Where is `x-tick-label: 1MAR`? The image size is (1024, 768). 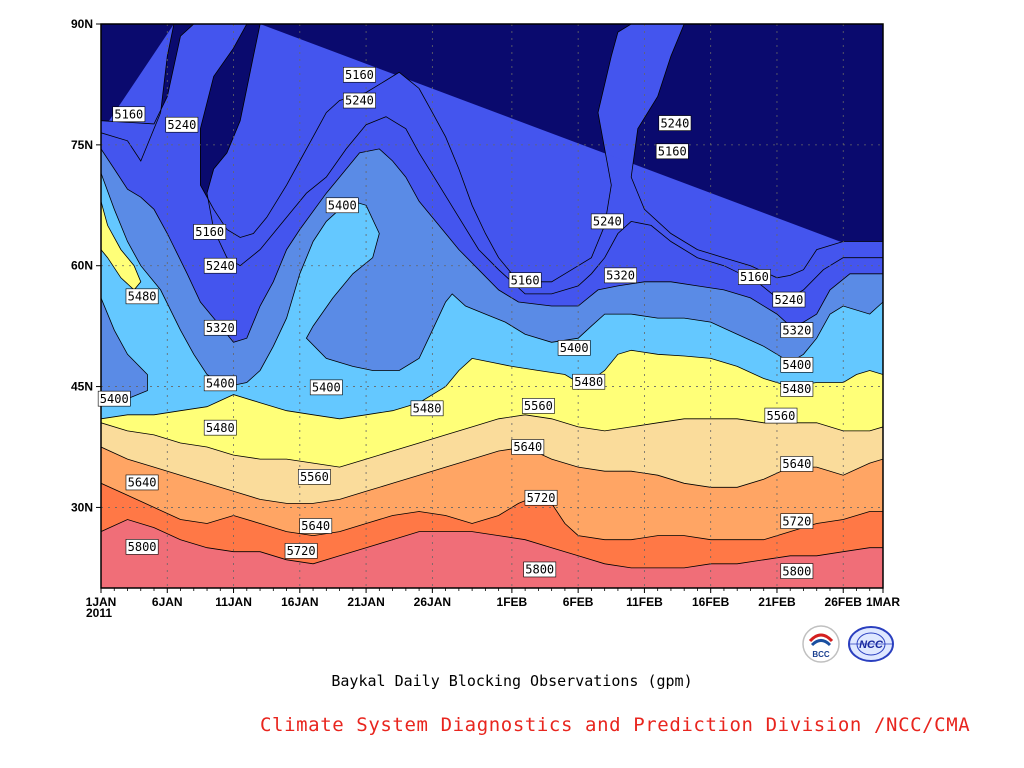 x-tick-label: 1MAR is located at coordinates (883, 602).